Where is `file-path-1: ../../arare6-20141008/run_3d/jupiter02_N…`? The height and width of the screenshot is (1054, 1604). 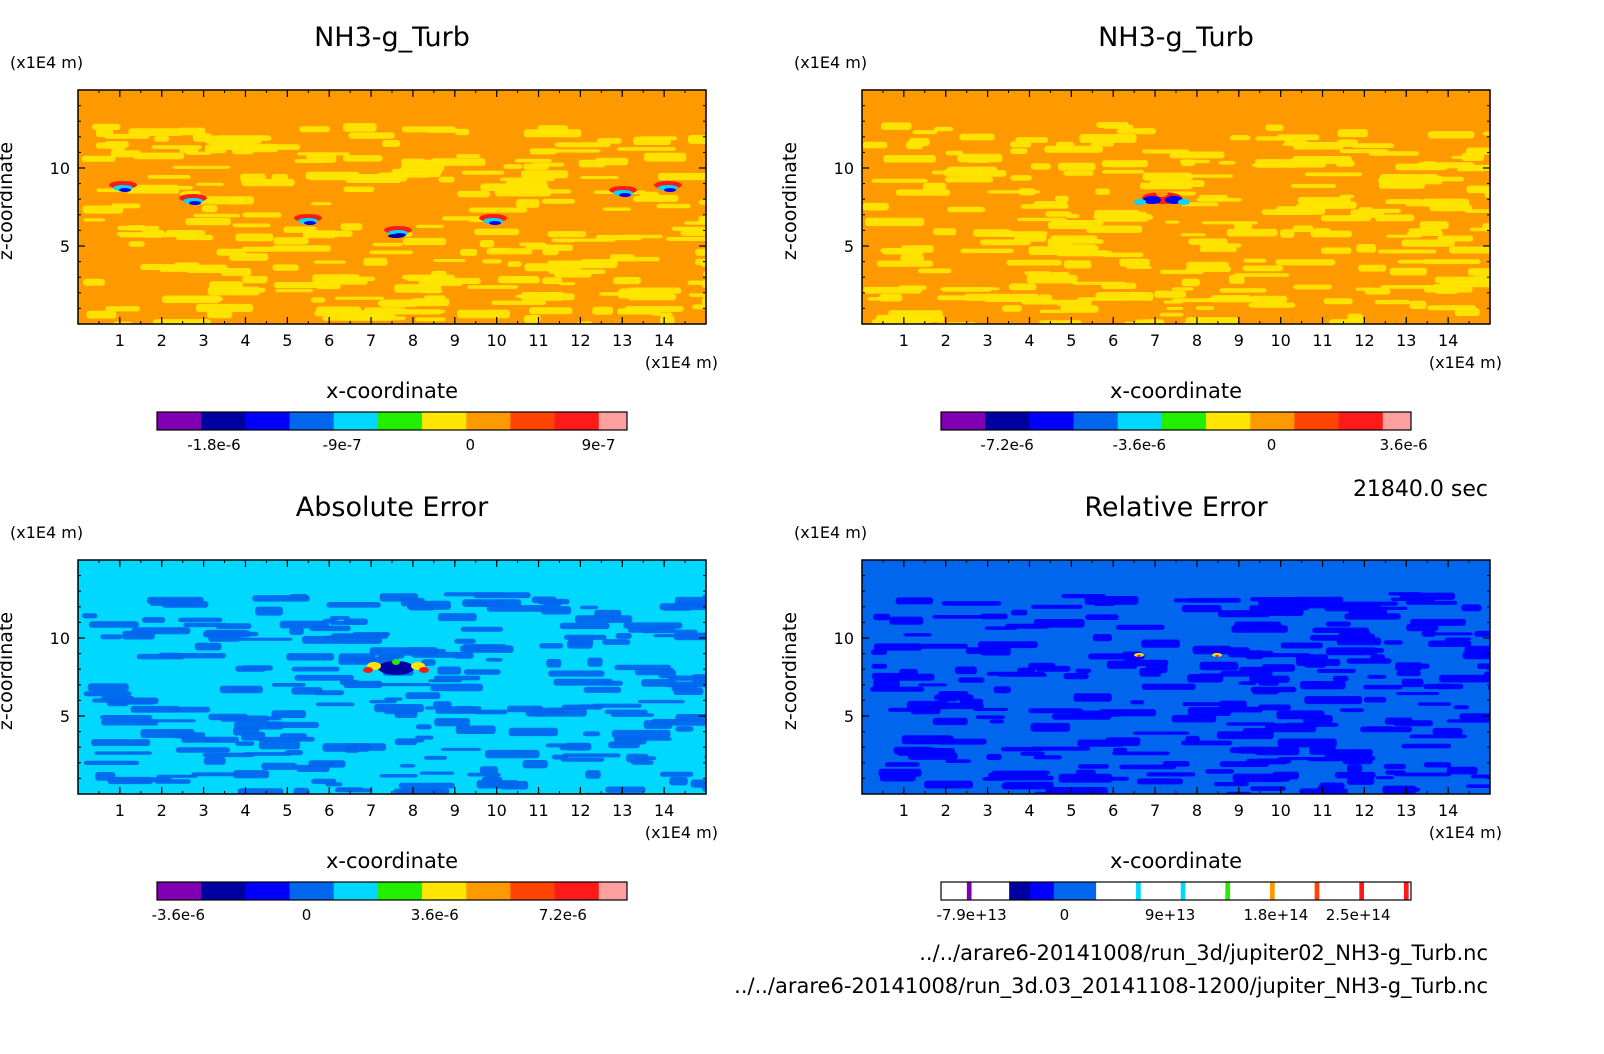 file-path-1: ../../arare6-20141008/run_3d/jupiter02_N… is located at coordinates (1203, 953).